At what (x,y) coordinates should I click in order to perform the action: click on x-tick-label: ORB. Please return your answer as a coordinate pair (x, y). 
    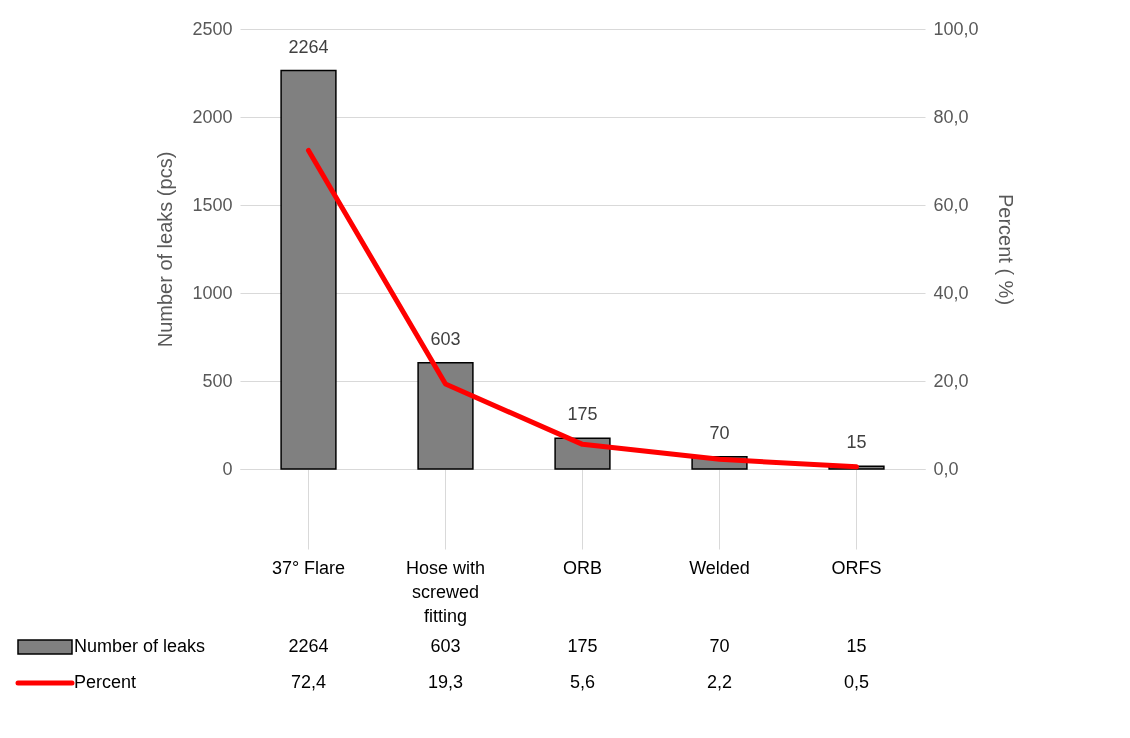
    Looking at the image, I should click on (582, 567).